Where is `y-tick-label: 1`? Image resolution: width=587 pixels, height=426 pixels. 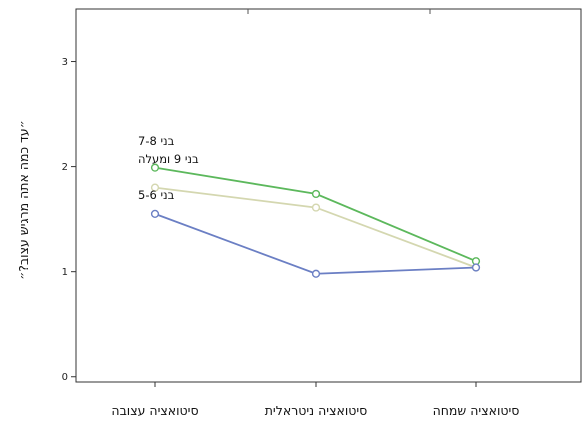
y-tick-label: 1 is located at coordinates (65, 272).